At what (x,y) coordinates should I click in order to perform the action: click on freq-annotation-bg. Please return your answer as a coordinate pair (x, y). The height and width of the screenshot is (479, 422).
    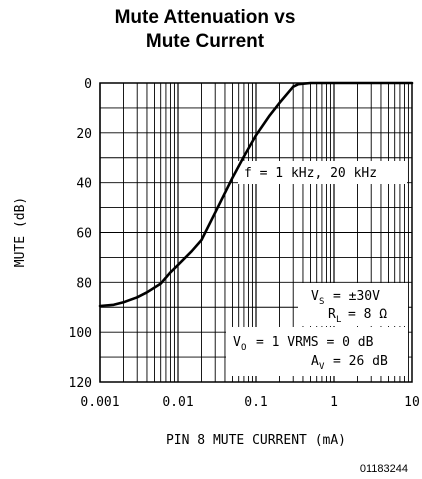
    Looking at the image, I should click on (322, 172).